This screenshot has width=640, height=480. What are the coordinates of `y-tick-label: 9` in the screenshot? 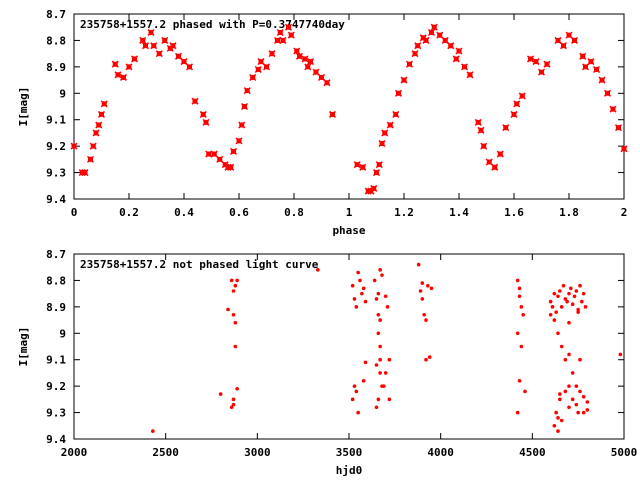 It's located at (62, 93).